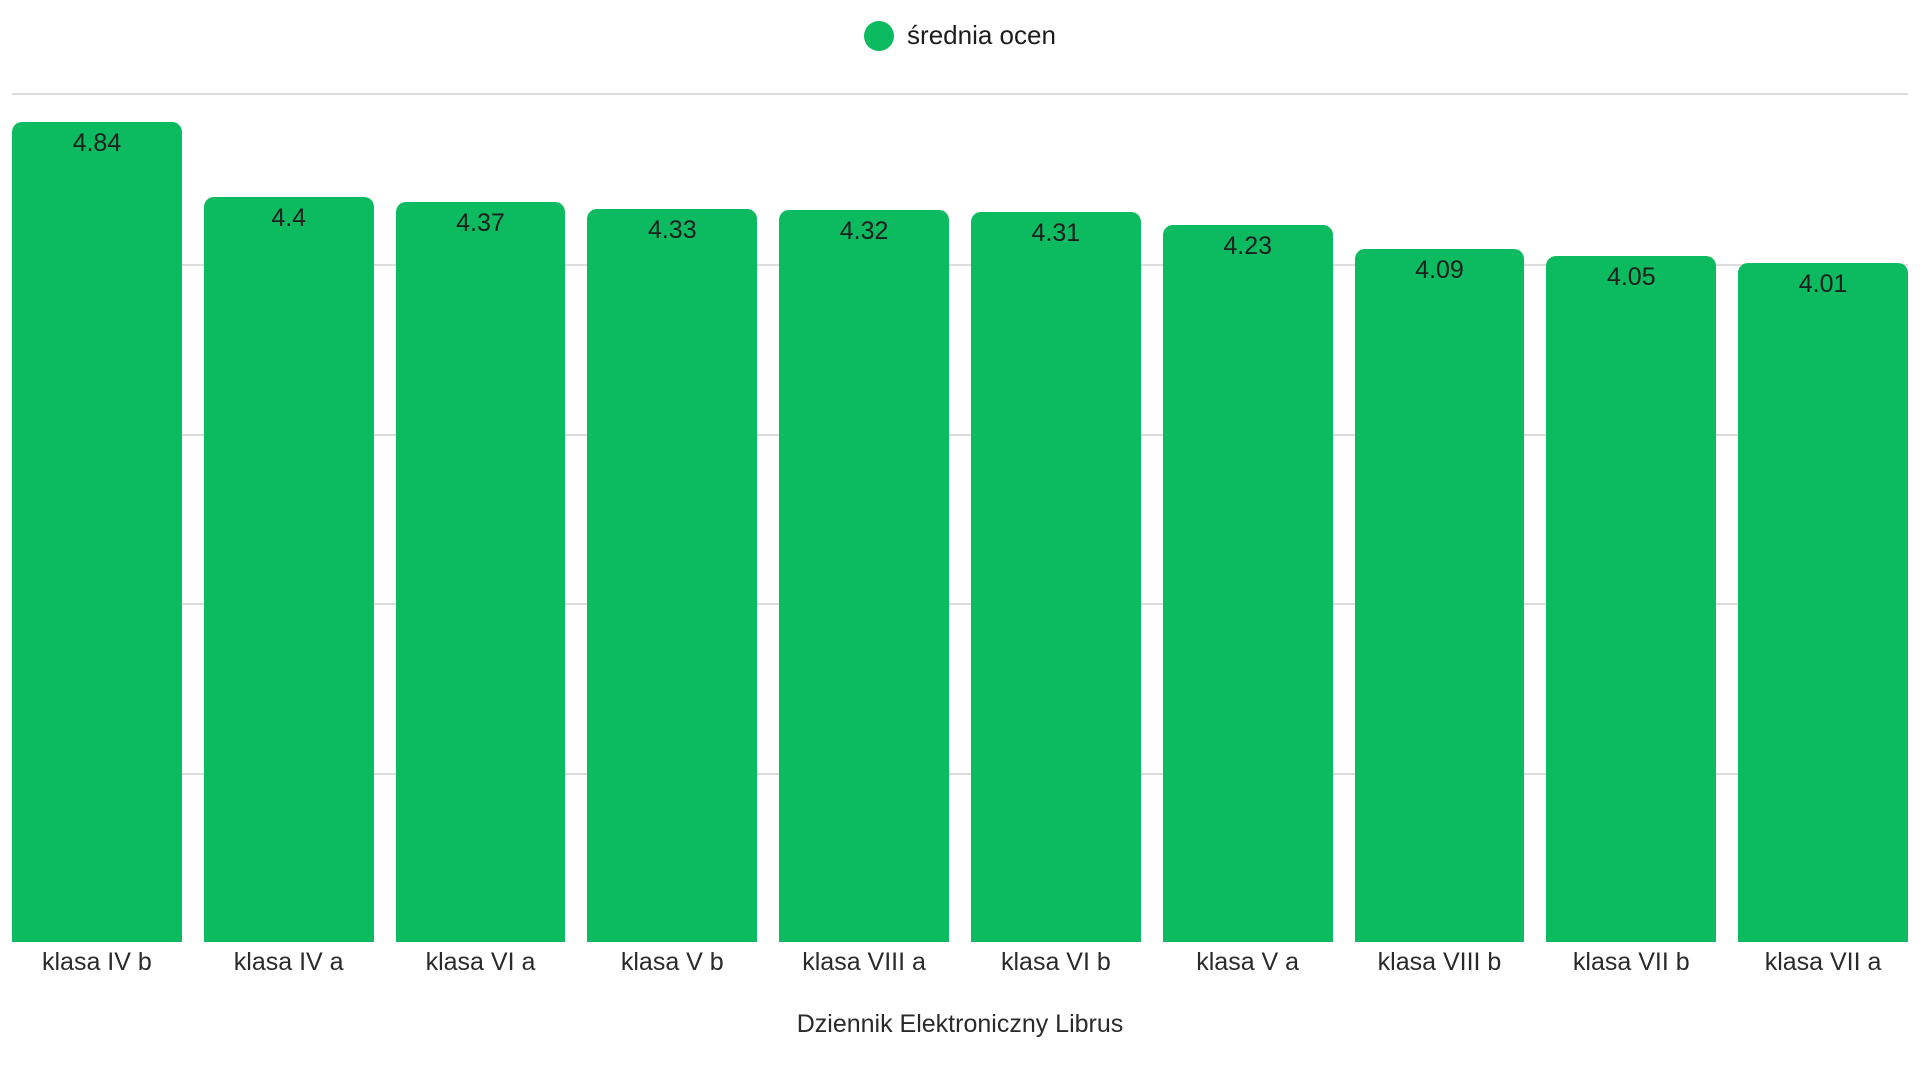  What do you see at coordinates (97, 532) in the screenshot?
I see `bar: 4.84` at bounding box center [97, 532].